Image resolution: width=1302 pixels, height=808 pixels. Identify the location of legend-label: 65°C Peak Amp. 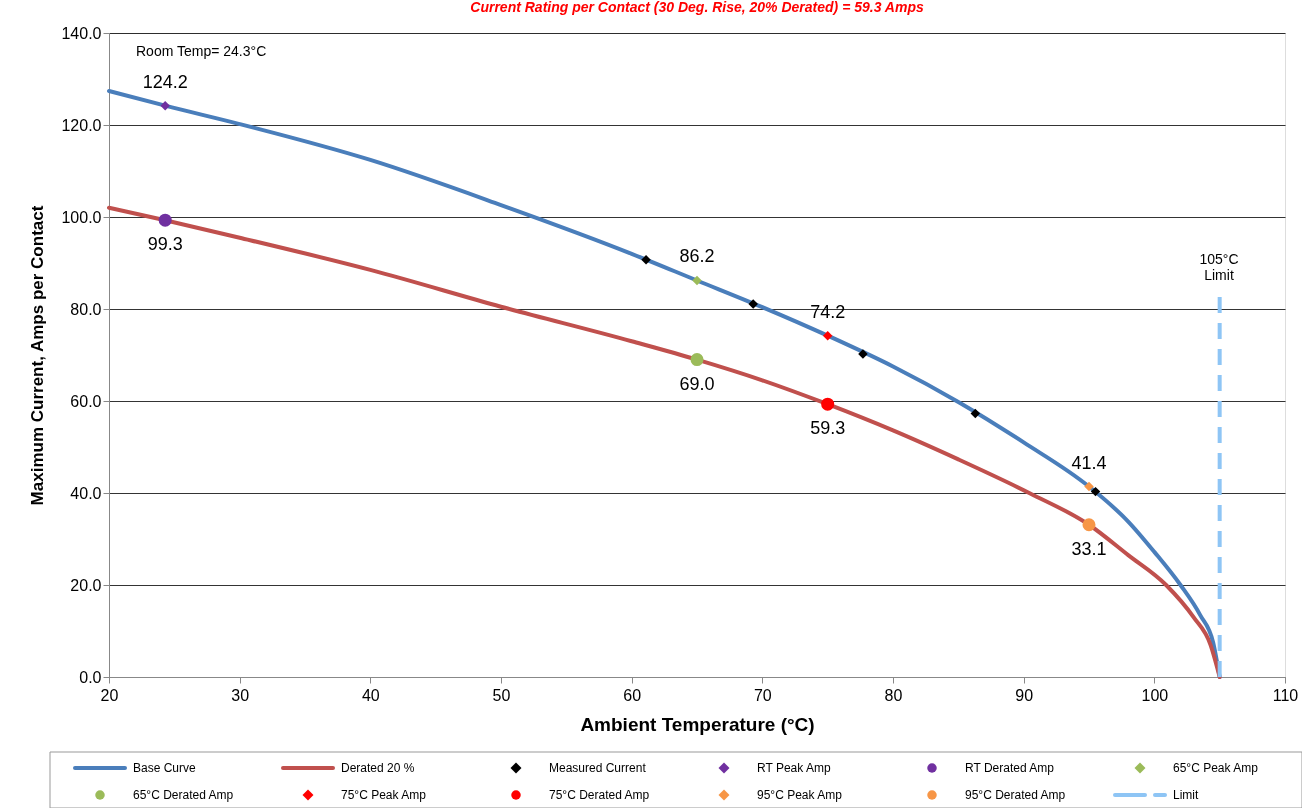
(1216, 768).